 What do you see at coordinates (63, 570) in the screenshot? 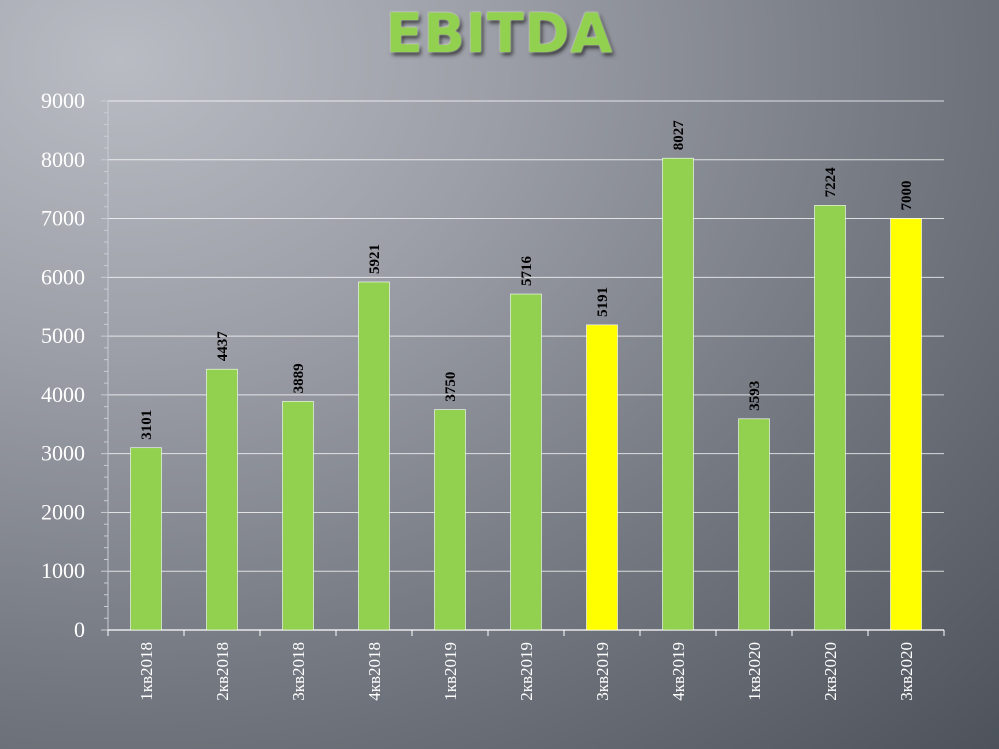
I see `y-tick-label: 1000` at bounding box center [63, 570].